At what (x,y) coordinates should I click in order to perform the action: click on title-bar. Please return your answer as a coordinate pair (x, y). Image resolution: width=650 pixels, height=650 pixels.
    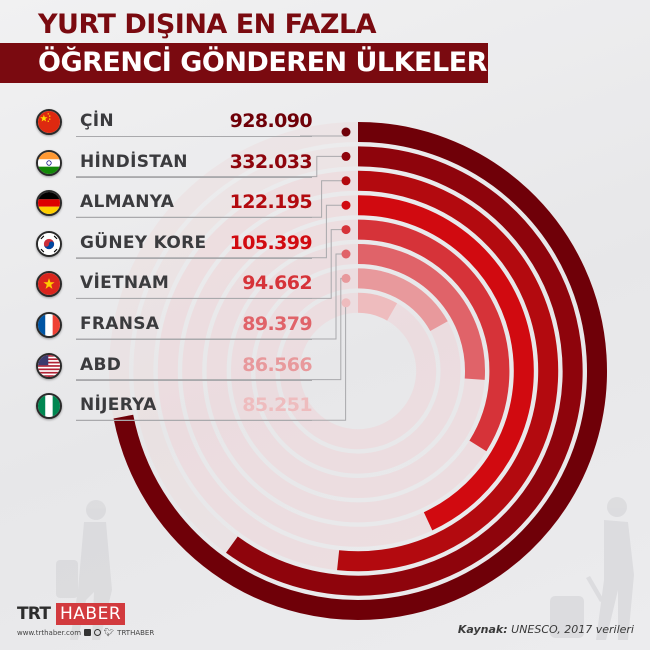
    Looking at the image, I should click on (244, 63).